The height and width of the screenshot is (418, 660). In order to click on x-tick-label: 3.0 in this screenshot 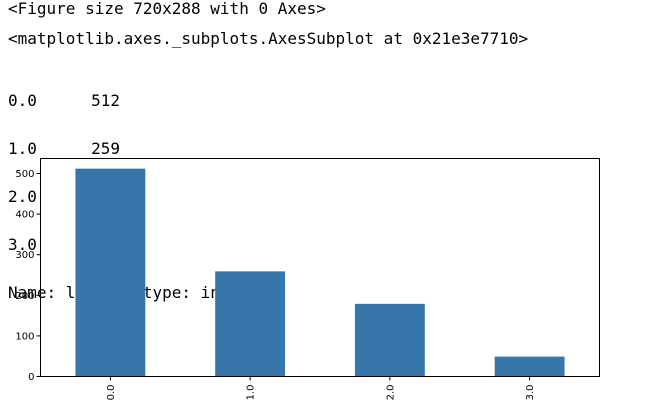, I will do `click(530, 393)`.